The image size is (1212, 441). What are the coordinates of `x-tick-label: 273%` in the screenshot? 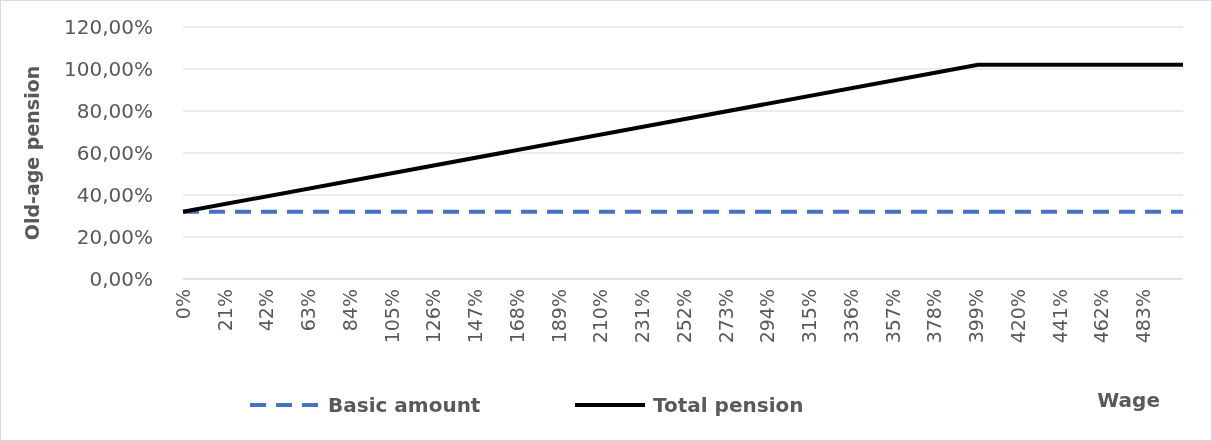 It's located at (725, 316).